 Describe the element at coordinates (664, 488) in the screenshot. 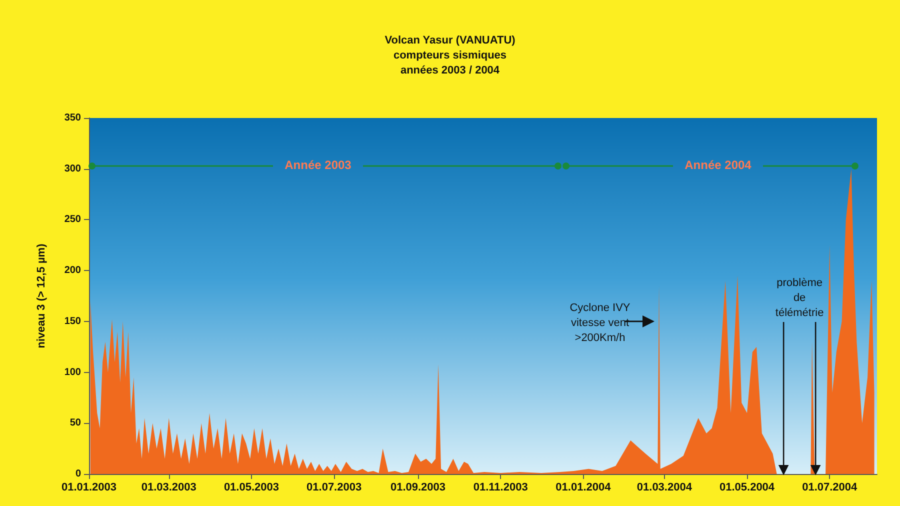

I see `x-tick-label: 01.03.2004` at that location.